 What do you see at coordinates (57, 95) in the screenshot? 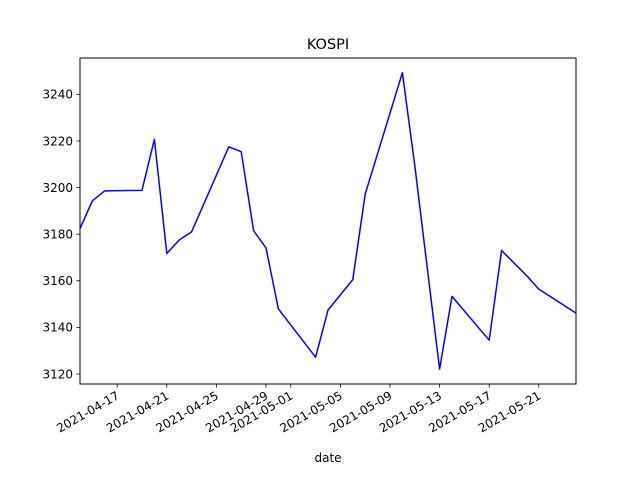
I see `y-tick-label: 3240` at bounding box center [57, 95].